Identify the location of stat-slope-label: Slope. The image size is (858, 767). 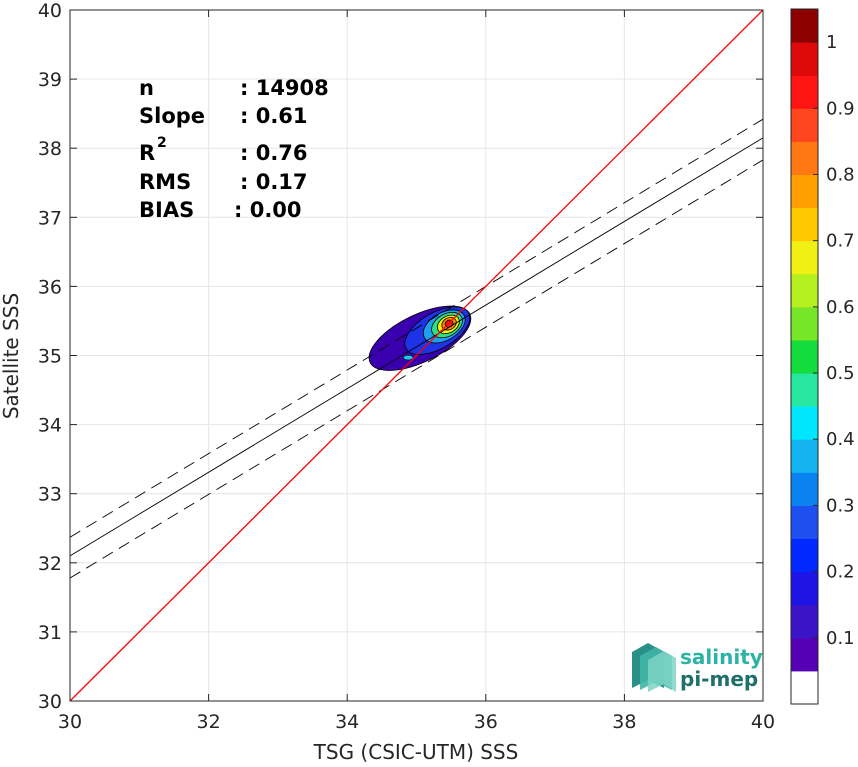
(172, 116).